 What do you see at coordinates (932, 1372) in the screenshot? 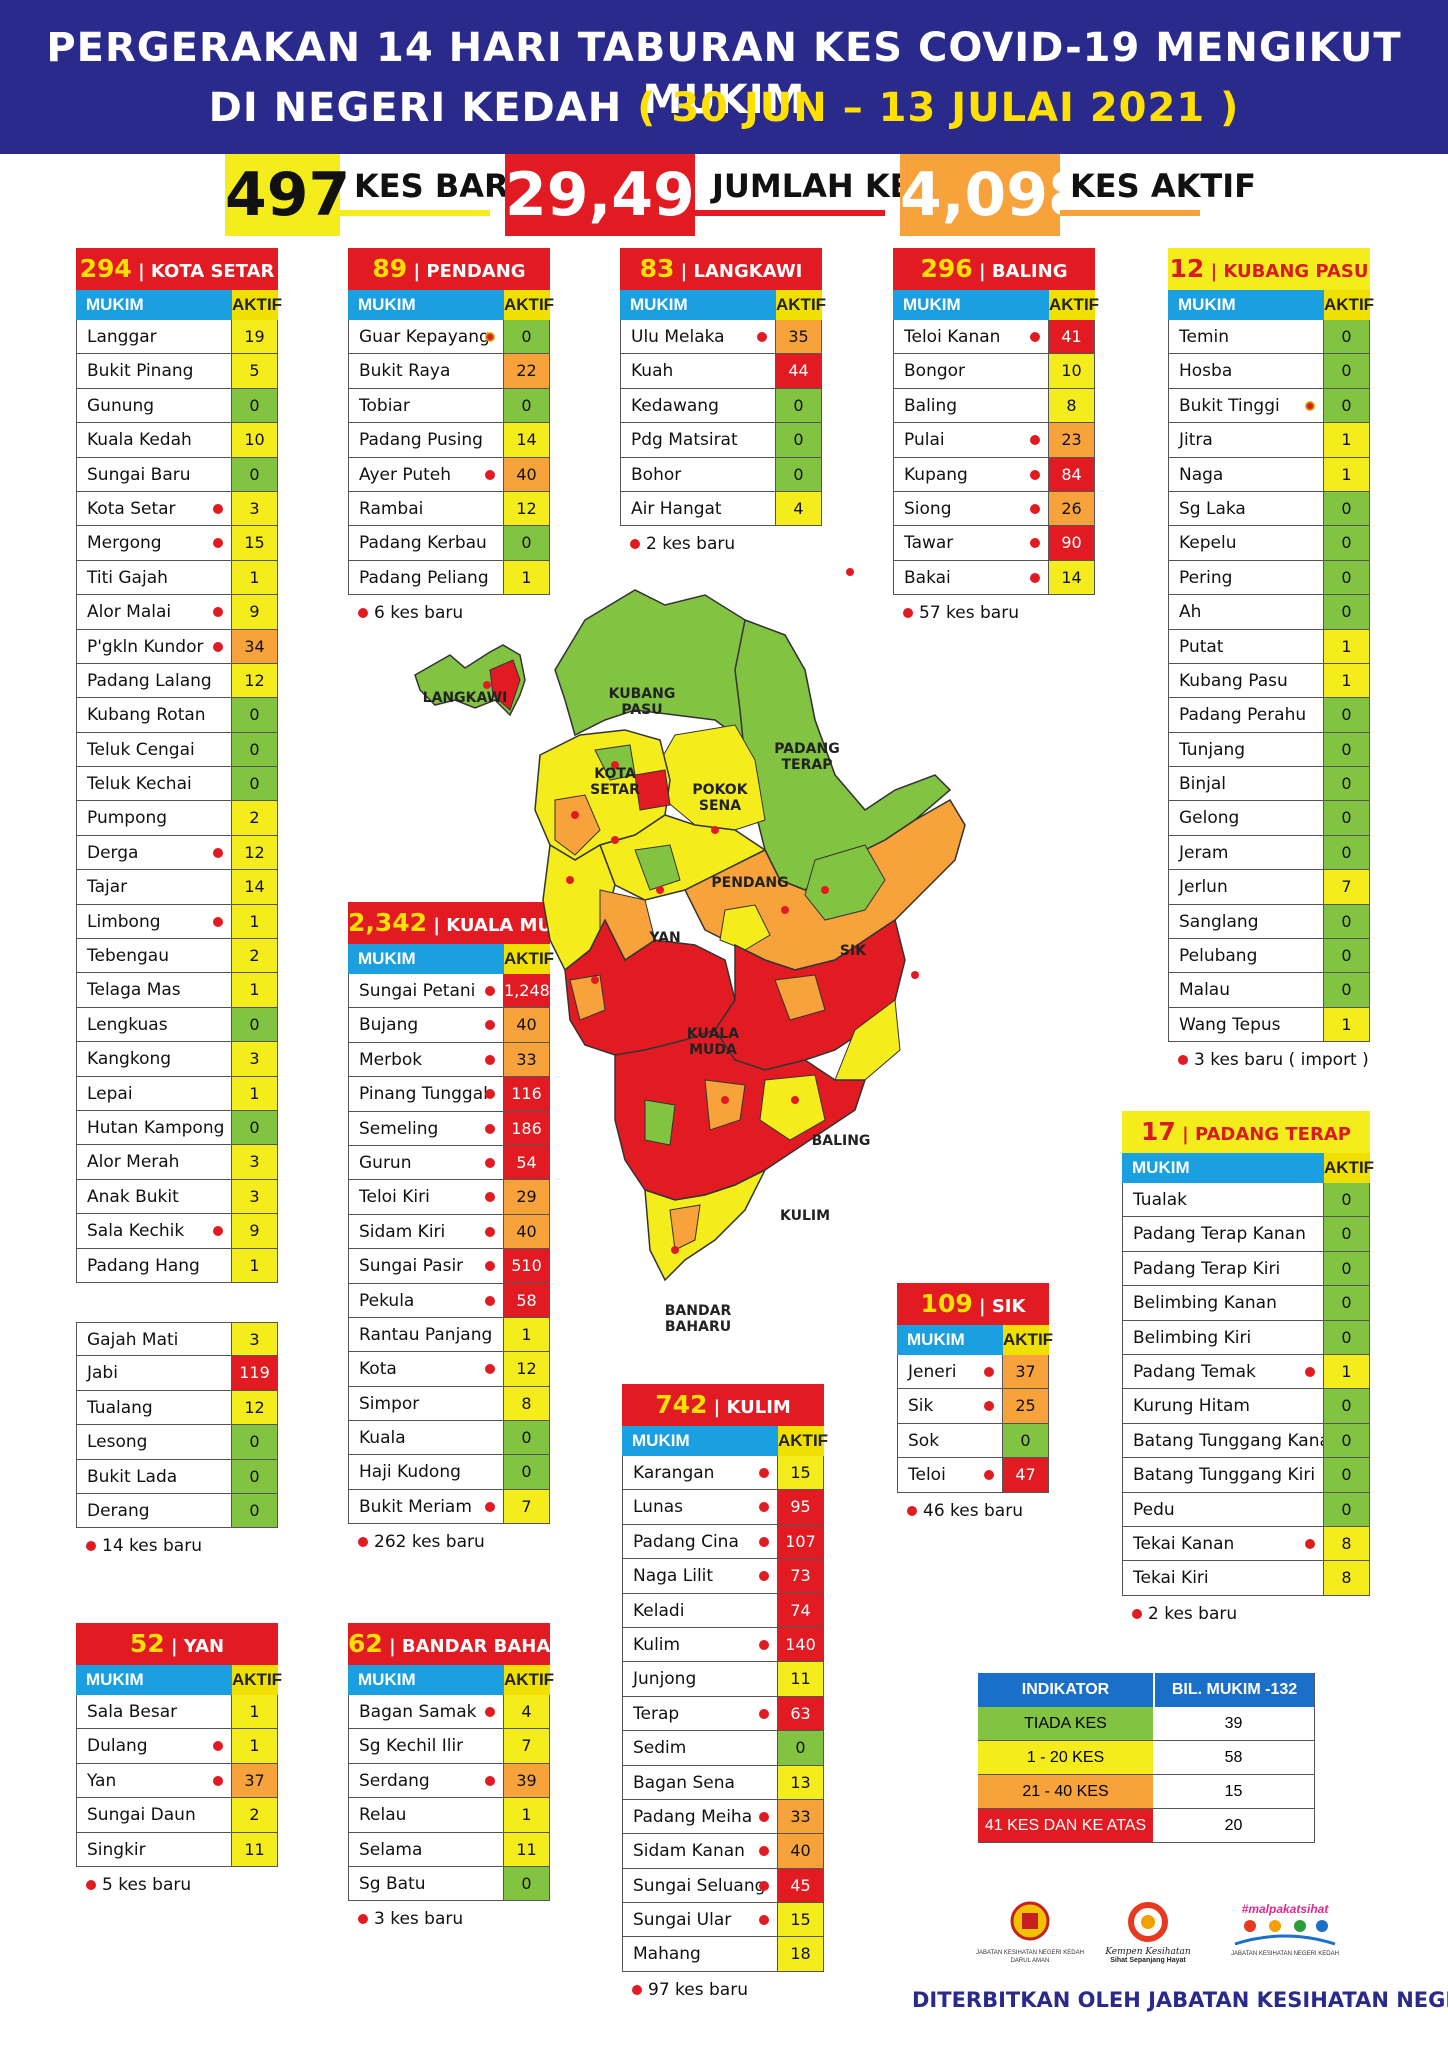
I see `mukim-label: Jeneri` at bounding box center [932, 1372].